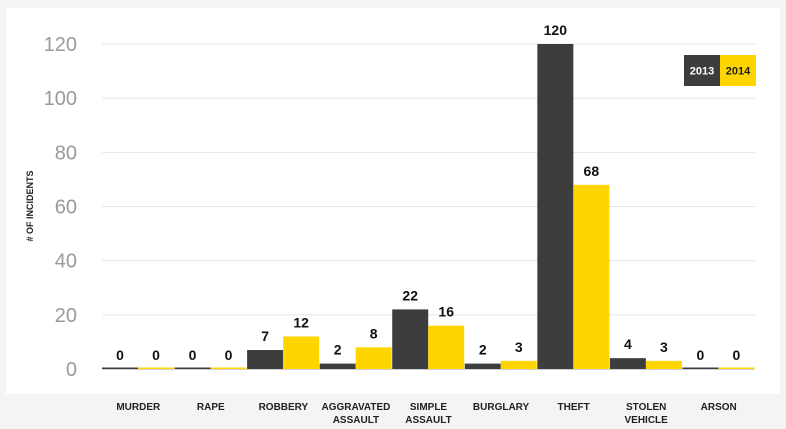  What do you see at coordinates (60, 99) in the screenshot?
I see `y-tick-label: 100` at bounding box center [60, 99].